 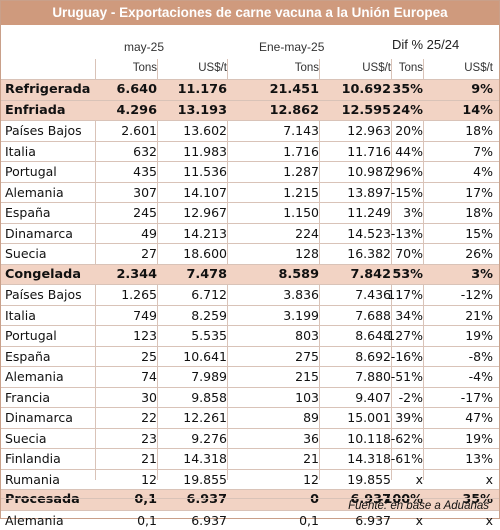 What do you see at coordinates (369, 193) in the screenshot?
I see `table-cell: 13.897` at bounding box center [369, 193].